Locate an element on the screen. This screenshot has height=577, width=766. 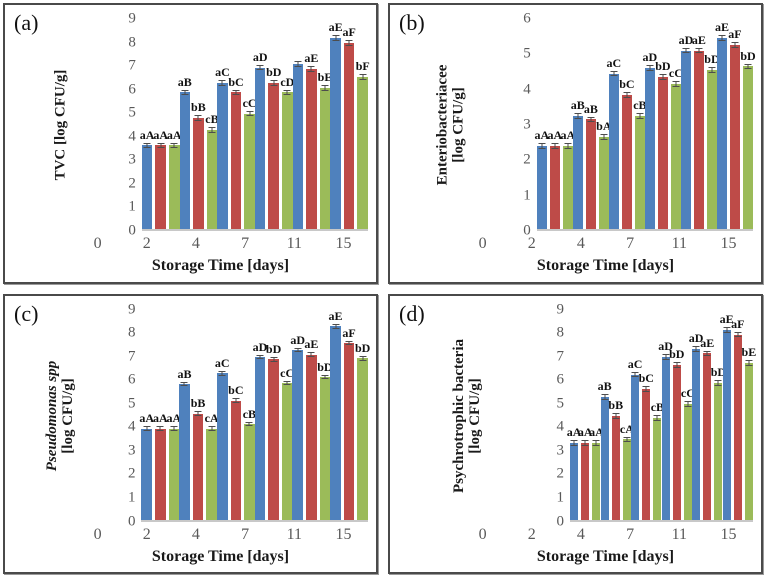
y-tick-label: 3 is located at coordinates (527, 124).